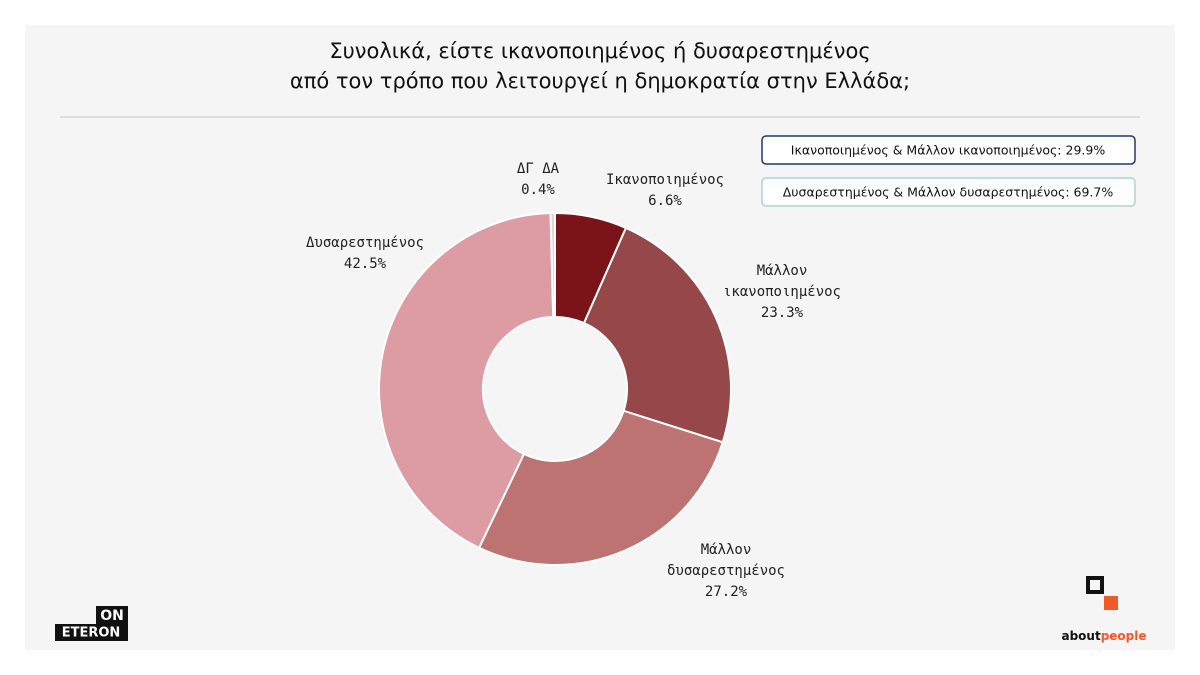 Image resolution: width=1200 pixels, height=675 pixels. Describe the element at coordinates (726, 571) in the screenshot. I see `label-line: δυσαρεστημένος` at that location.